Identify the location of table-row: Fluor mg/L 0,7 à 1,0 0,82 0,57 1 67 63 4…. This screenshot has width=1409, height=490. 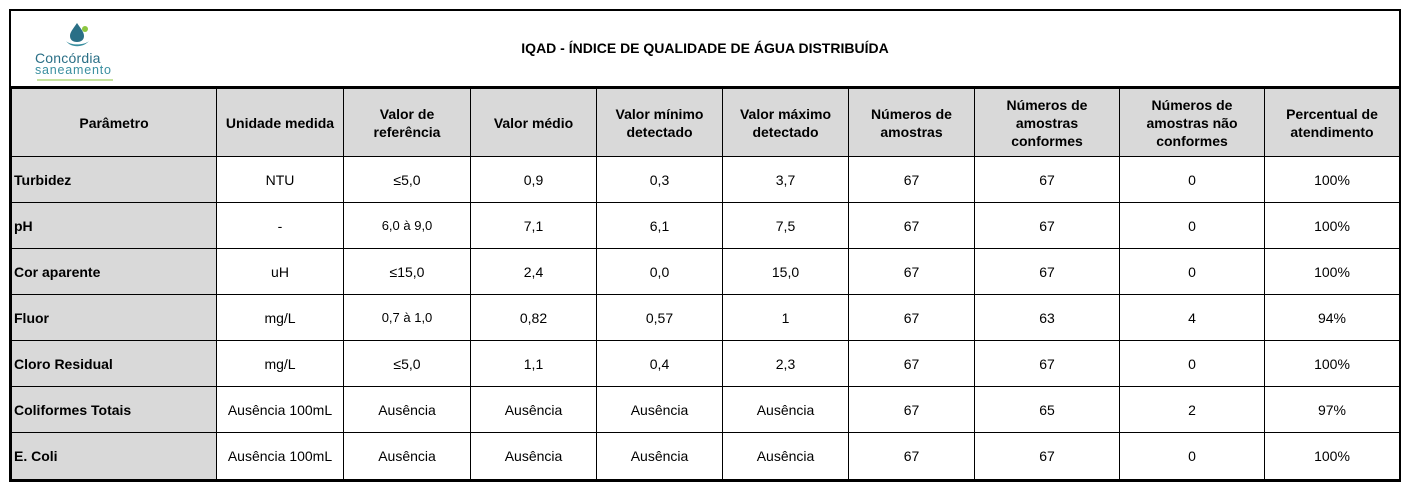
(705, 317).